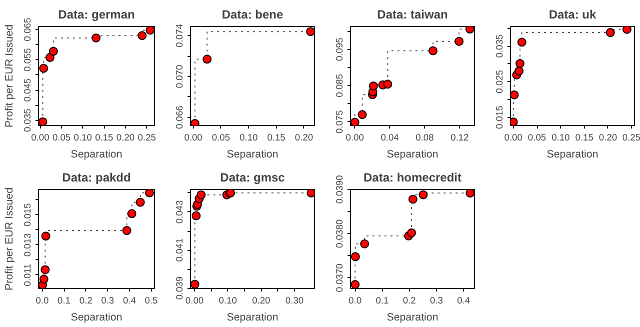  I want to click on x-tick-label: 0.04, so click(389, 137).